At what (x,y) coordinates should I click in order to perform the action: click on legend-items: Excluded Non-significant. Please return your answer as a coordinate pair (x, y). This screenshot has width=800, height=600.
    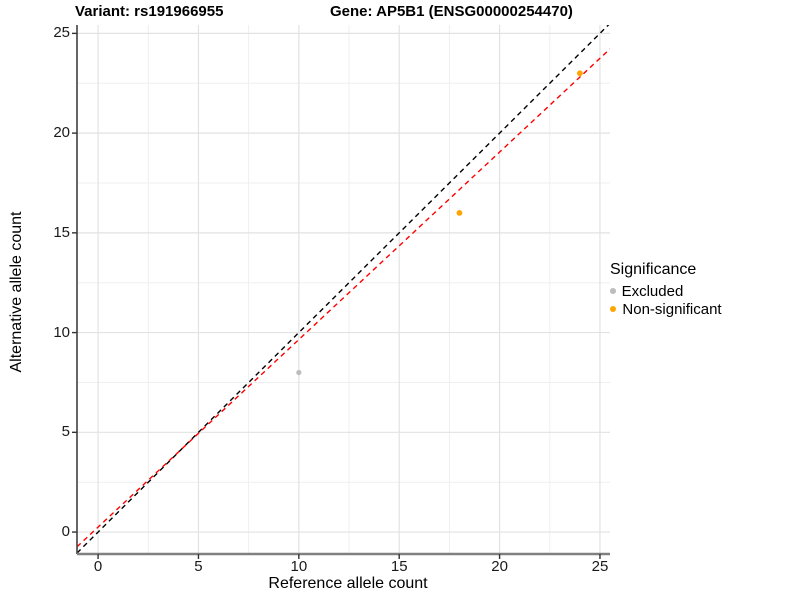
    Looking at the image, I should click on (666, 300).